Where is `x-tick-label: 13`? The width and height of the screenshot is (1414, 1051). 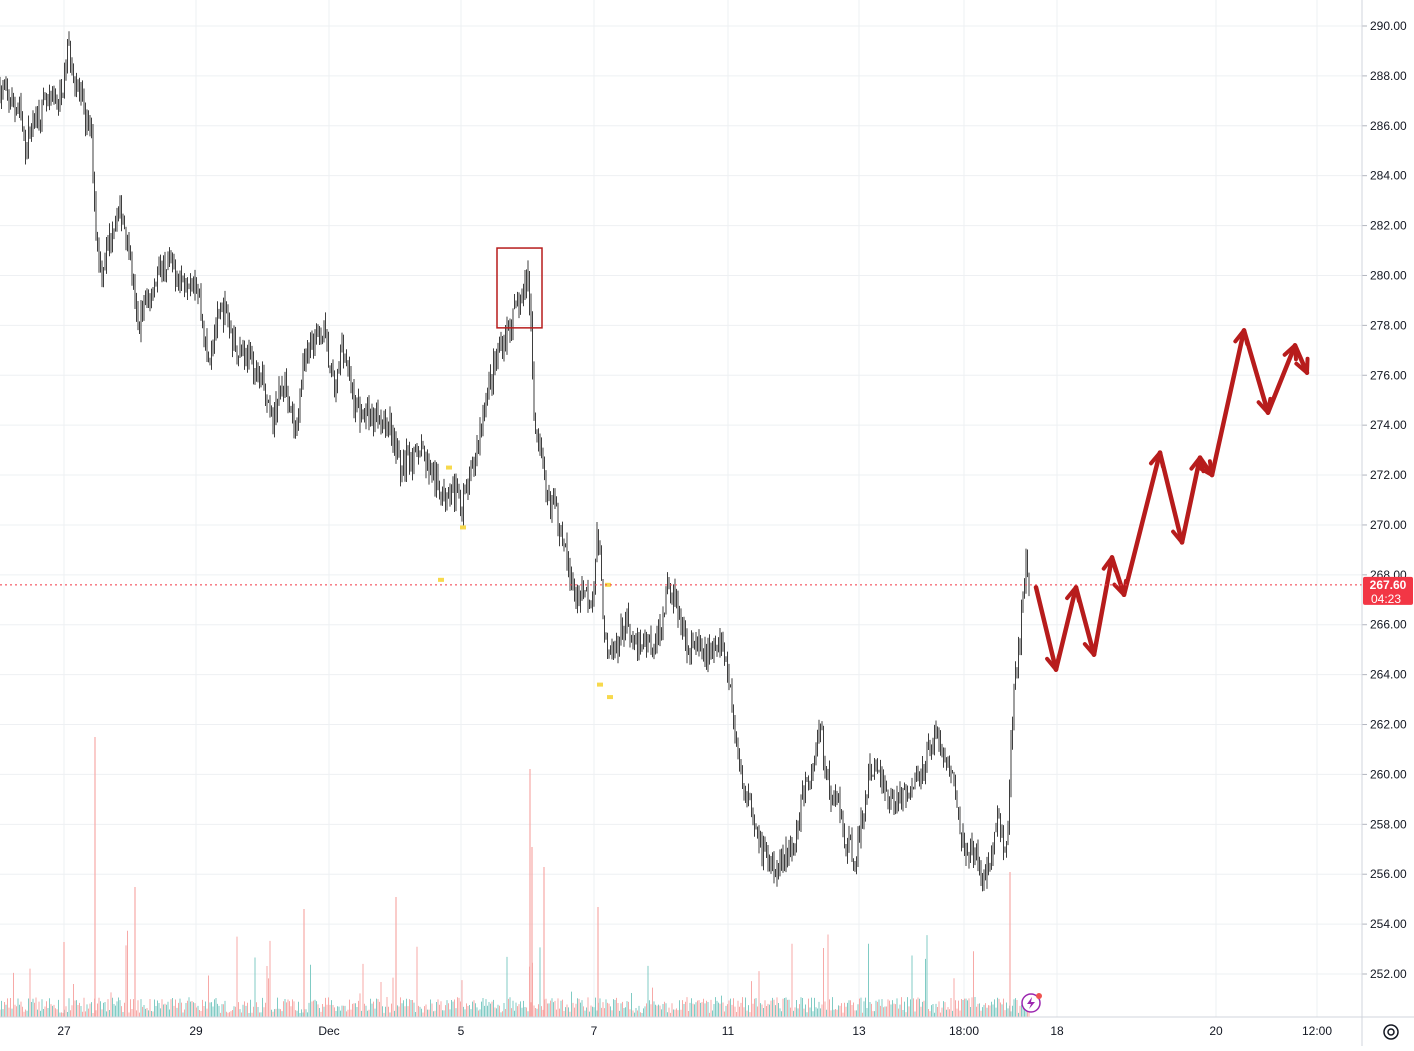
x-tick-label: 13 is located at coordinates (859, 1031).